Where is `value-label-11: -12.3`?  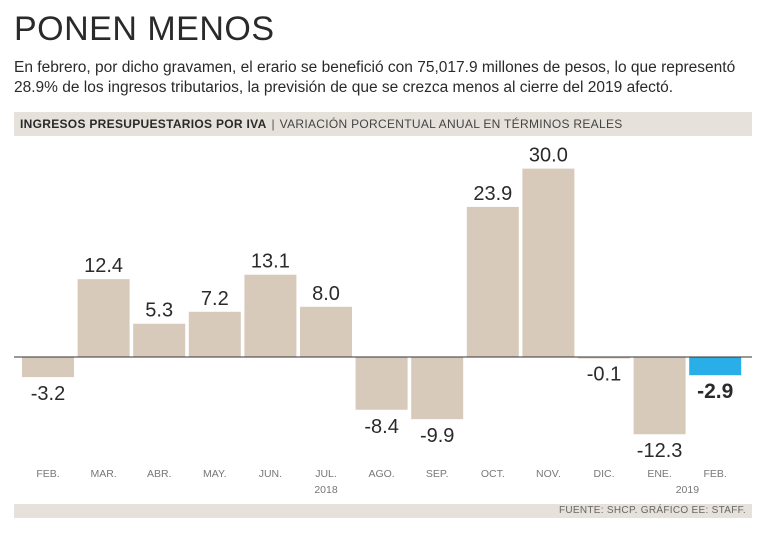 value-label-11: -12.3 is located at coordinates (660, 451).